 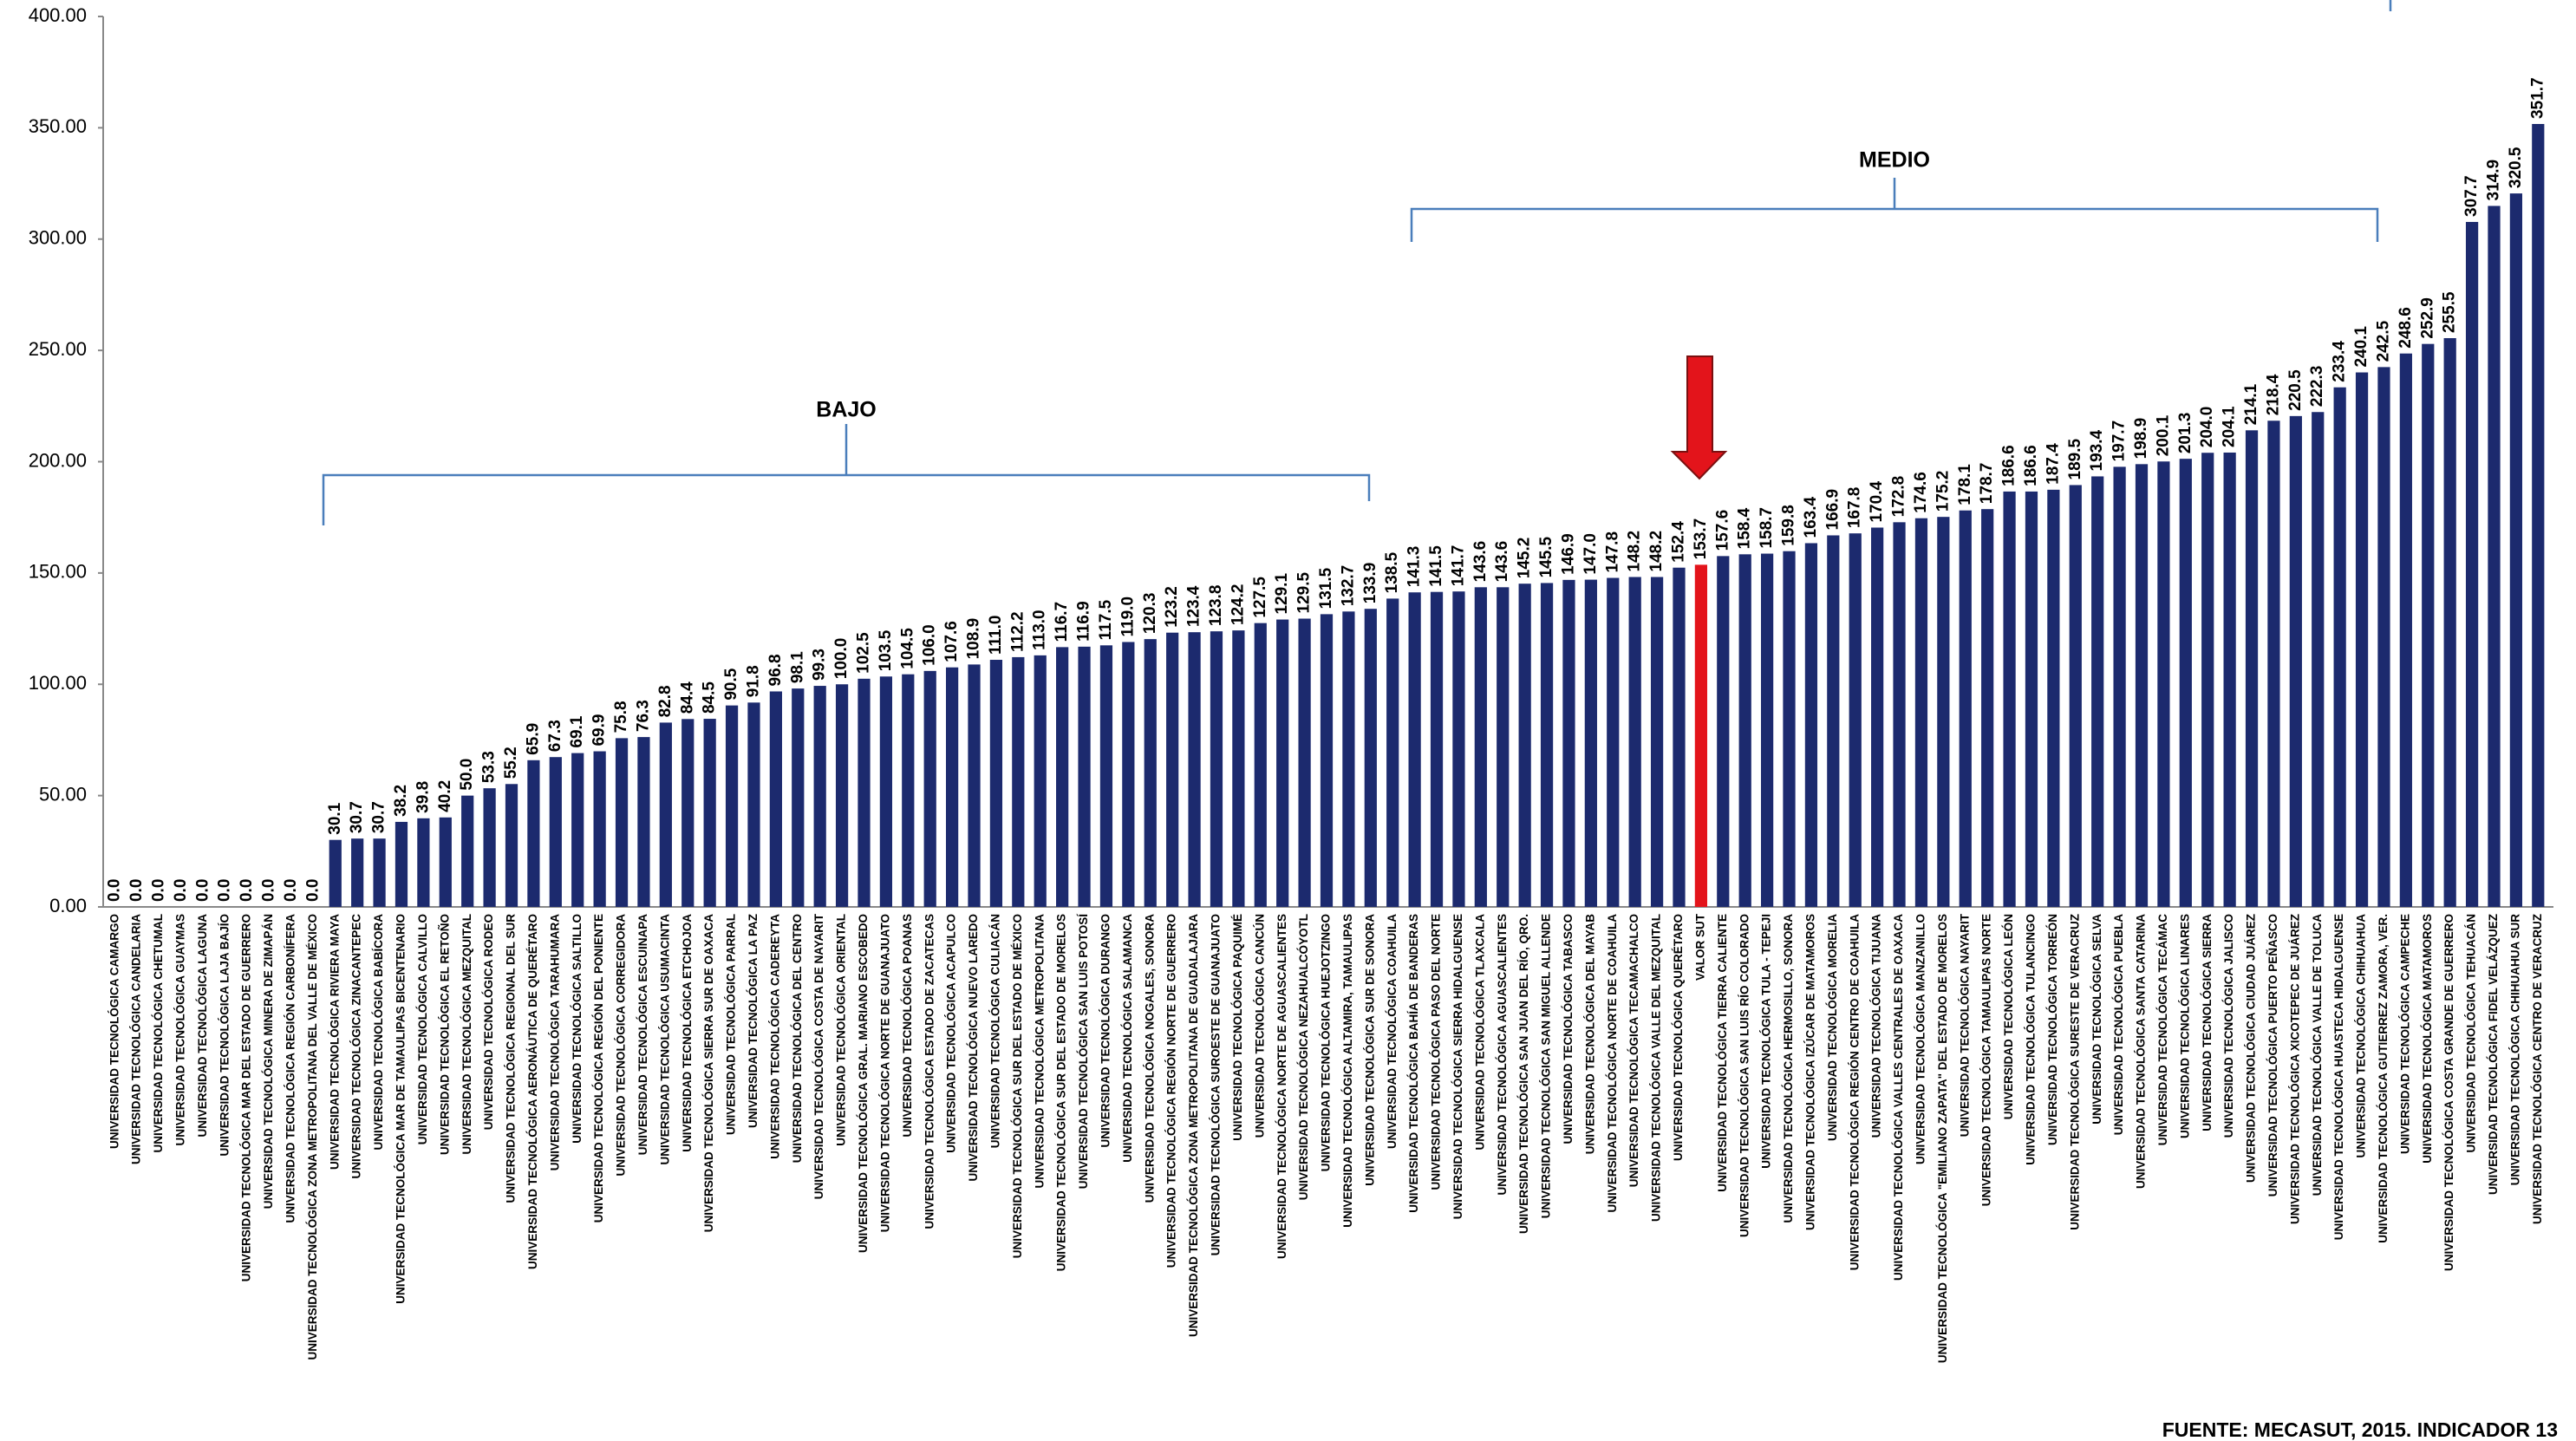 What do you see at coordinates (2053, 1029) in the screenshot?
I see `x-tick-label: UNIVERSIDAD TECNOLÓGICA TORREÓN` at bounding box center [2053, 1029].